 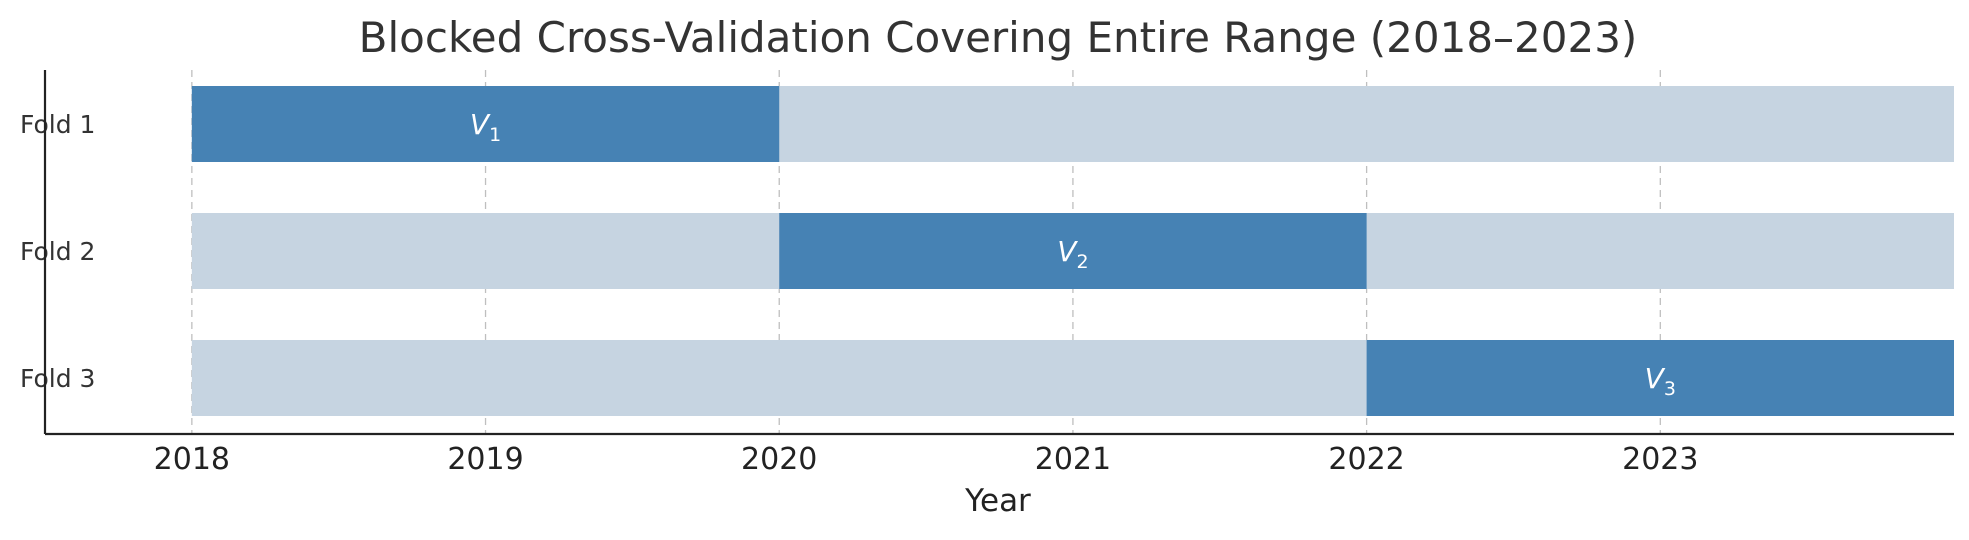 I want to click on x-axis-title: Year, so click(x=997, y=501).